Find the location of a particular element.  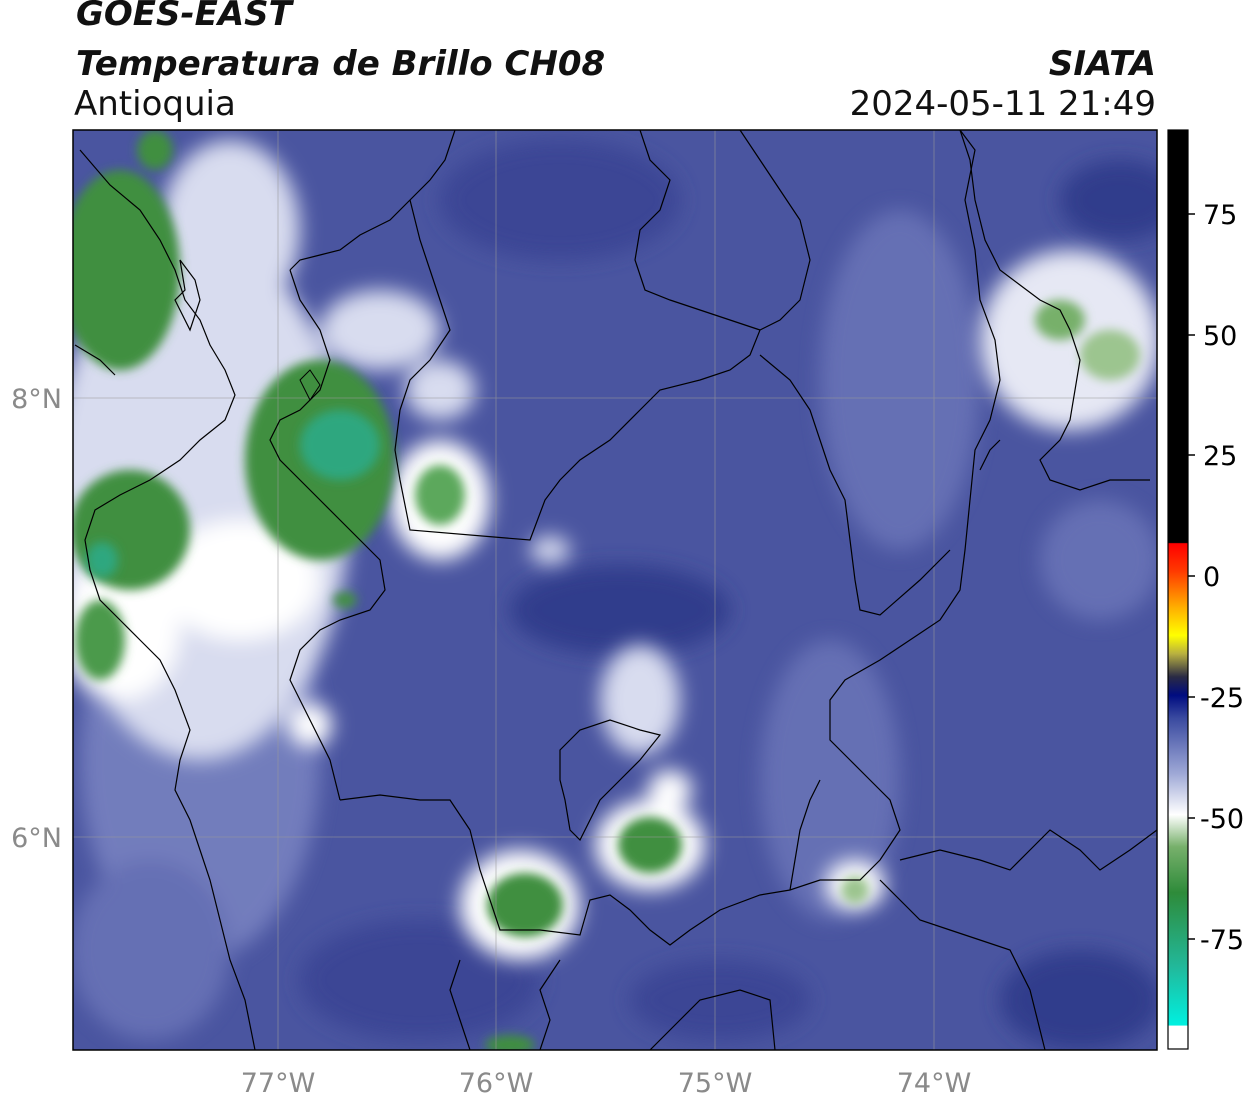

lat-tick-label: 8°N is located at coordinates (36, 399).